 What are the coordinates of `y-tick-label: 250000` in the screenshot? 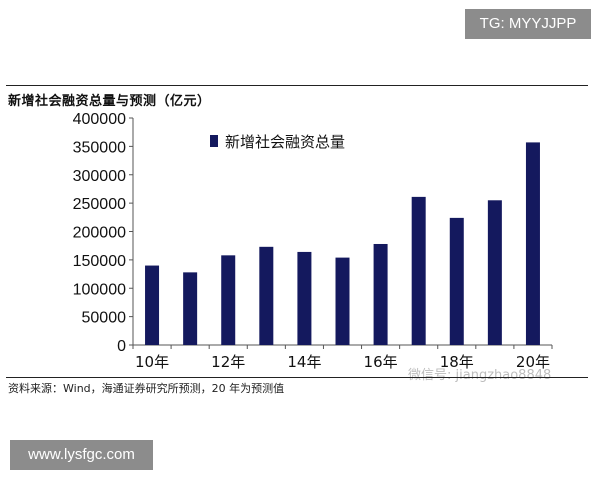 It's located at (99, 204).